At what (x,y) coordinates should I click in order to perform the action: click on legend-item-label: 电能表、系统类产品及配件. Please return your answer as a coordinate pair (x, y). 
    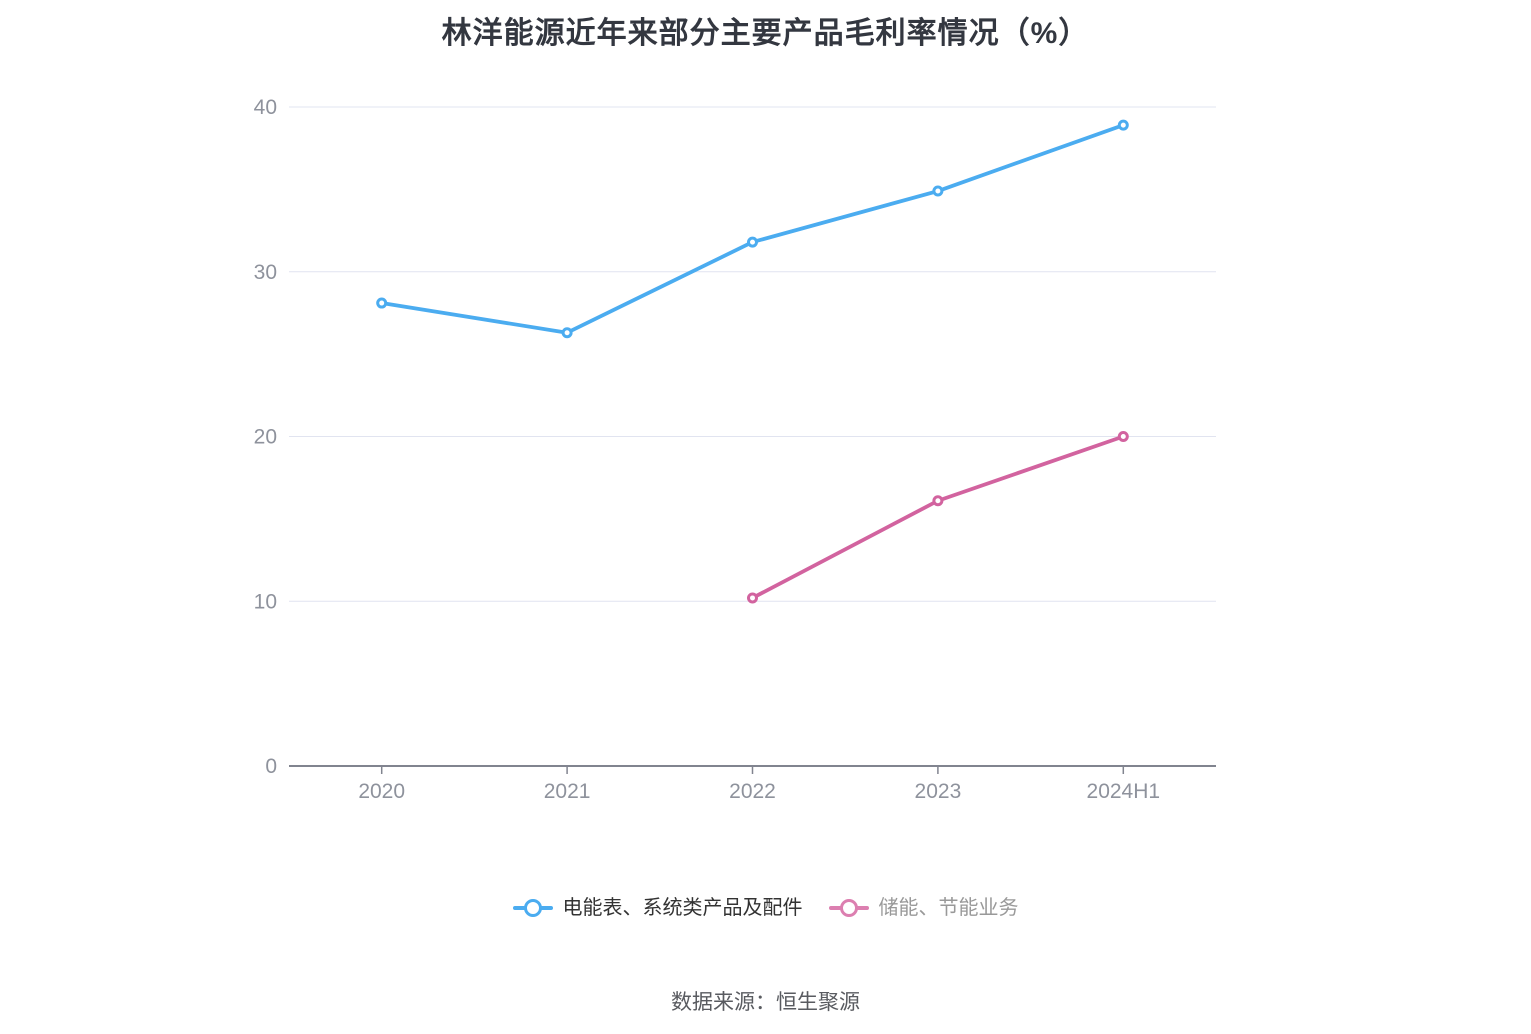
    Looking at the image, I should click on (682, 908).